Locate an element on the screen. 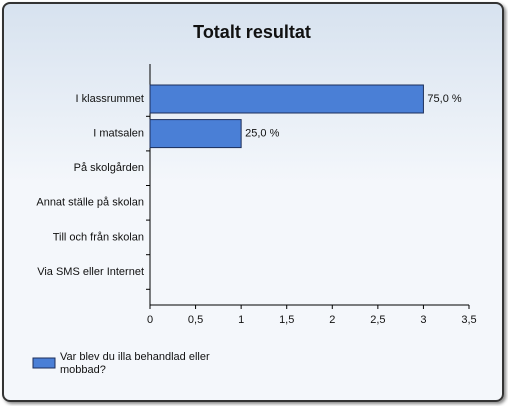 The width and height of the screenshot is (508, 406). chart-title: Totalt resultat is located at coordinates (252, 32).